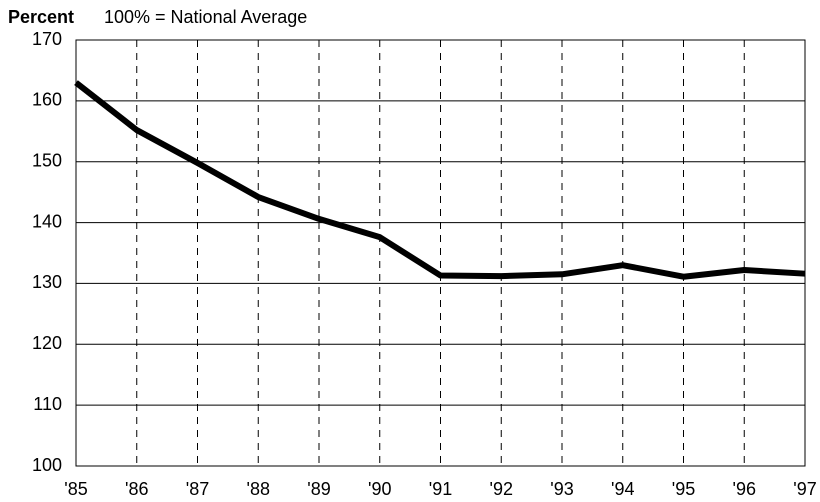  Describe the element at coordinates (47, 465) in the screenshot. I see `y-tick-label: 100` at that location.